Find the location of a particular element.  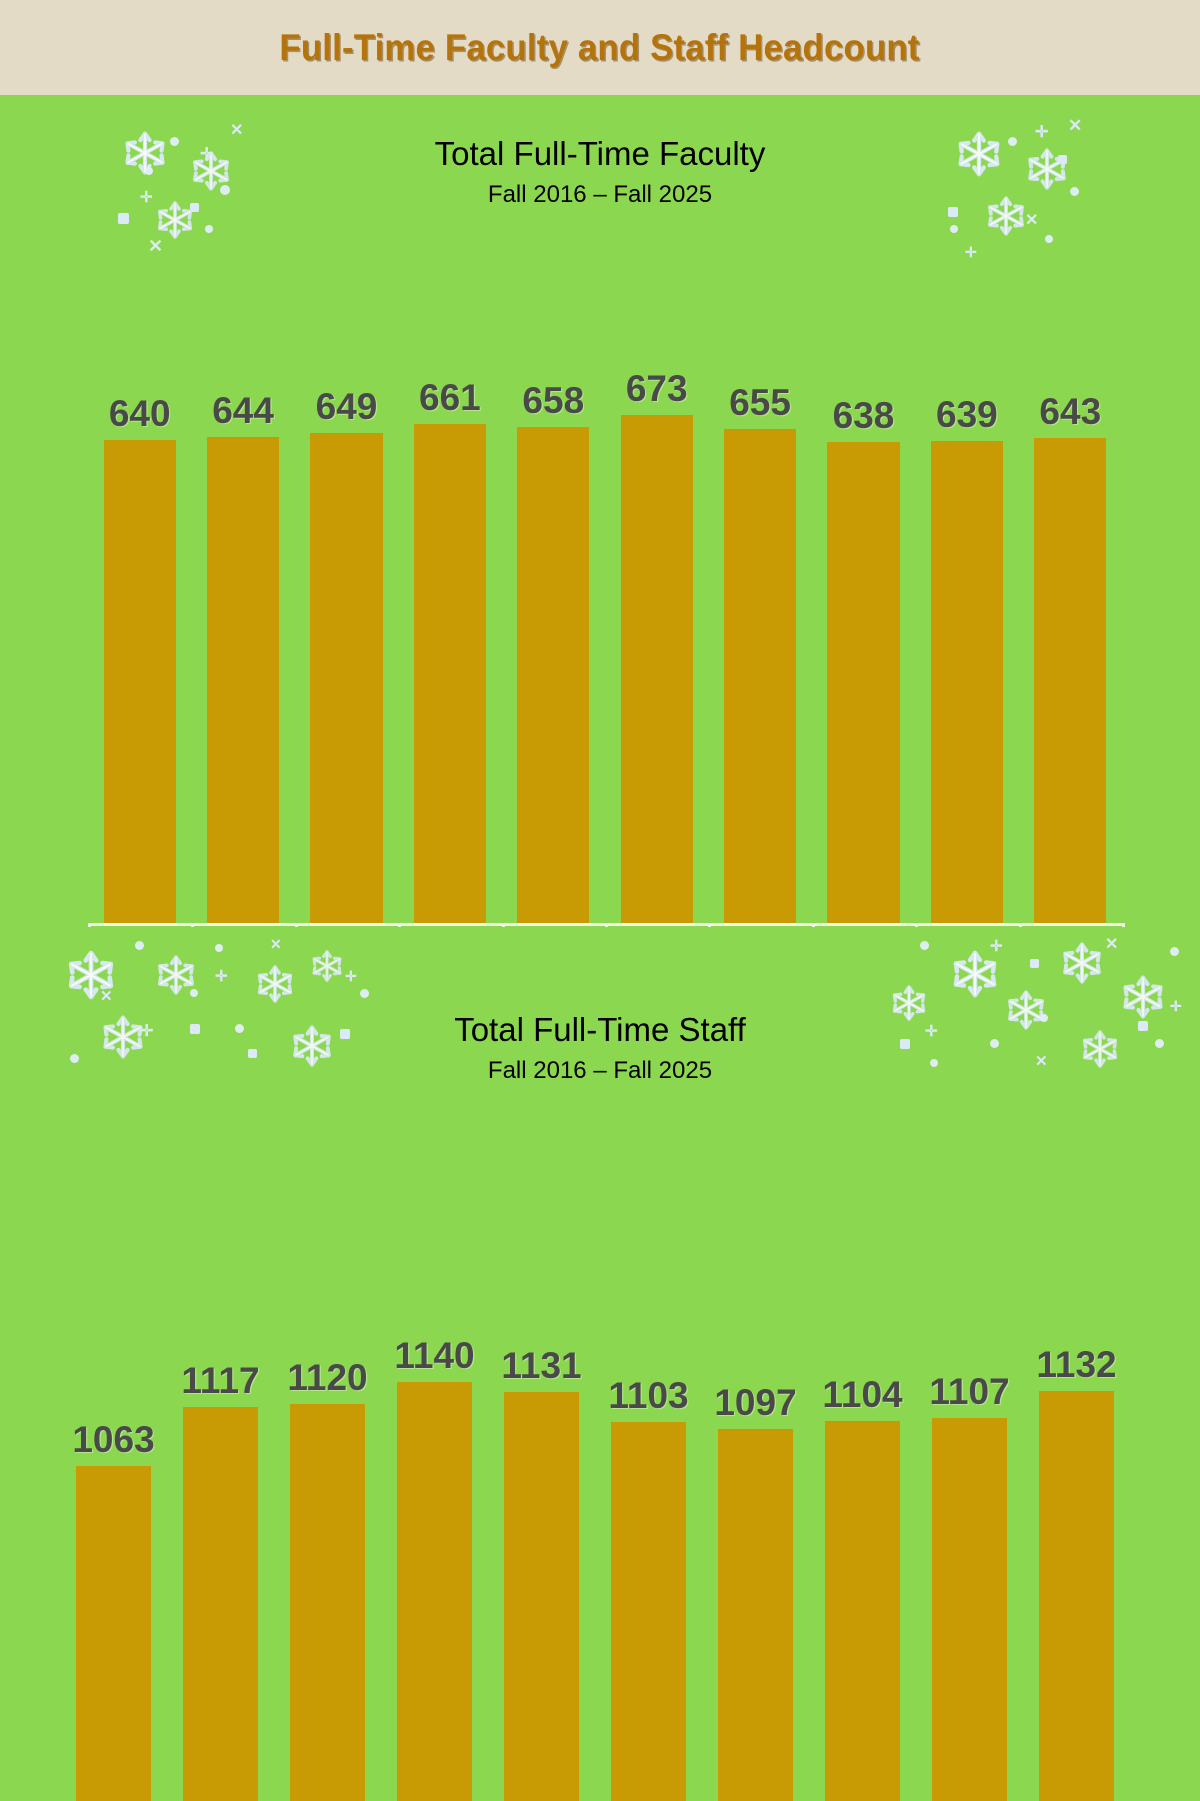

bar-value-label-2020: 1131 is located at coordinates (541, 1365).